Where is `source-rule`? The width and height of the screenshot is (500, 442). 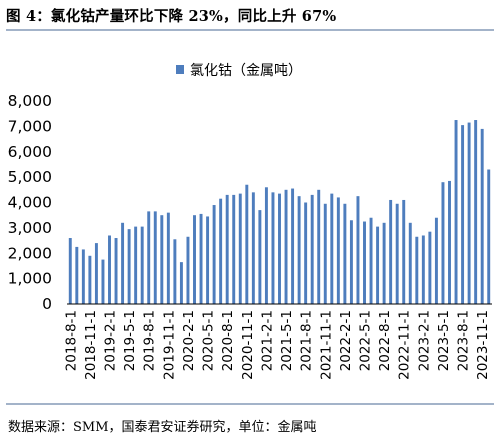 source-rule is located at coordinates (250, 404).